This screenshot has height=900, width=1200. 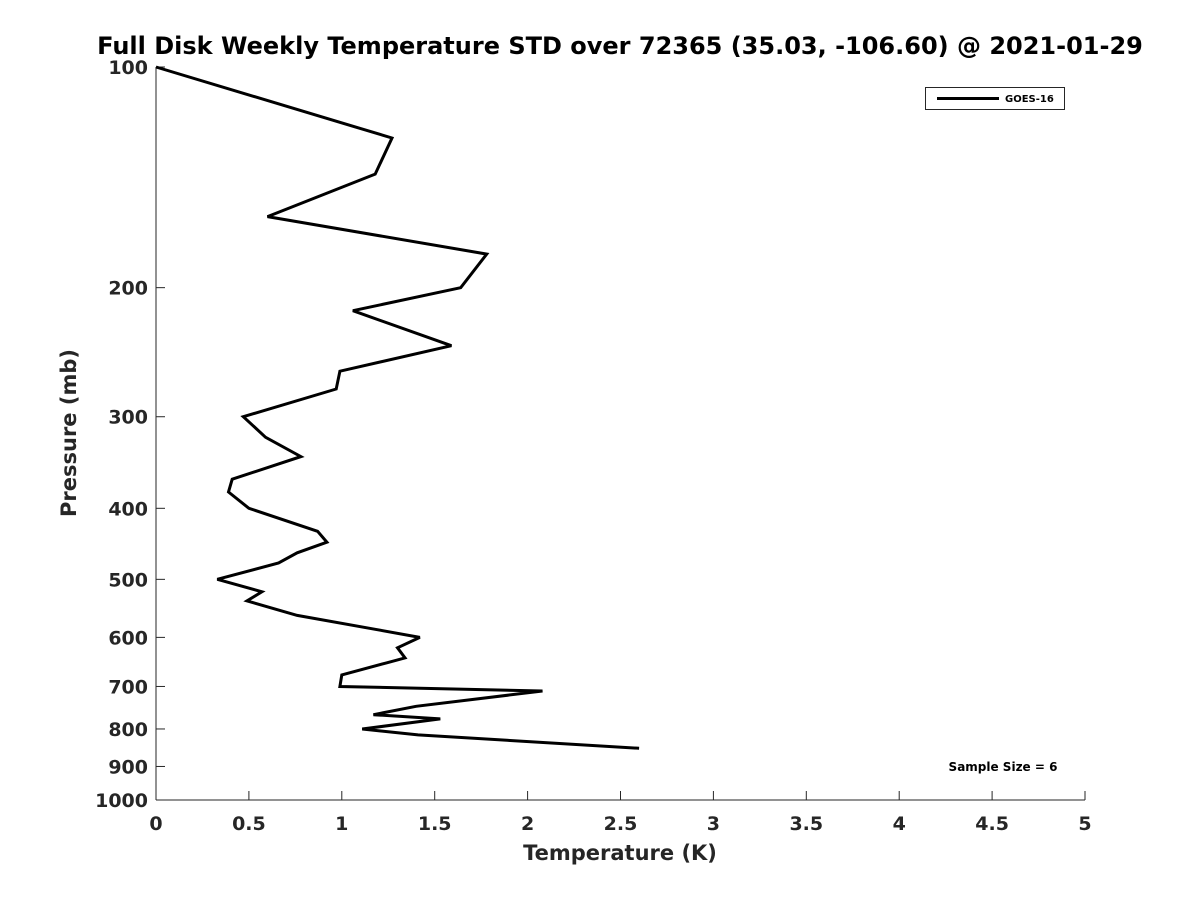 What do you see at coordinates (128, 687) in the screenshot?
I see `y-tick-label: 700` at bounding box center [128, 687].